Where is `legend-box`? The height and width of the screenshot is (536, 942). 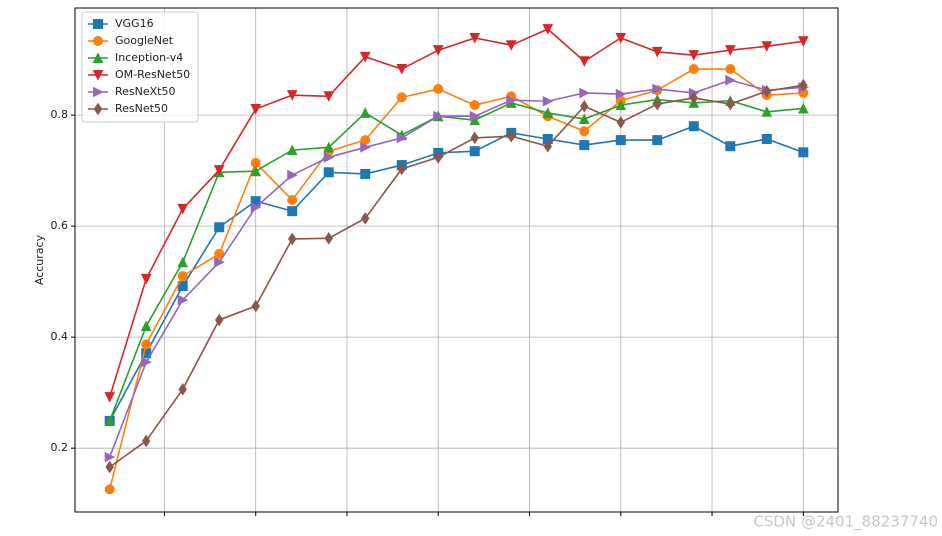 legend-box is located at coordinates (140, 67).